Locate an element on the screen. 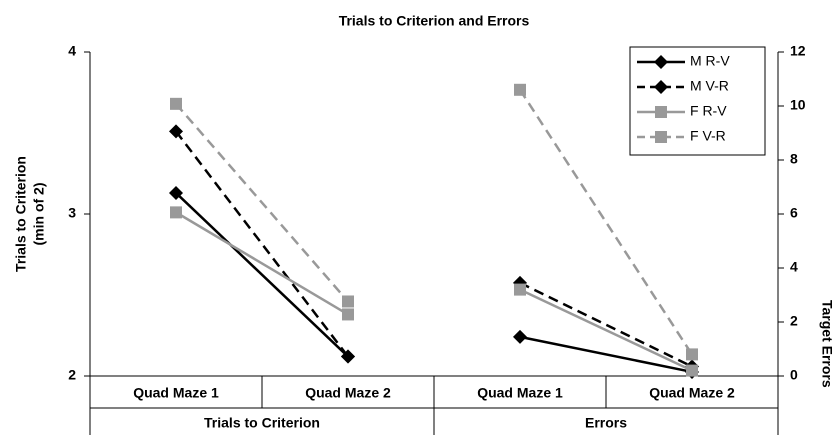 The width and height of the screenshot is (832, 435). y2-tick-label: 12 is located at coordinates (798, 51).